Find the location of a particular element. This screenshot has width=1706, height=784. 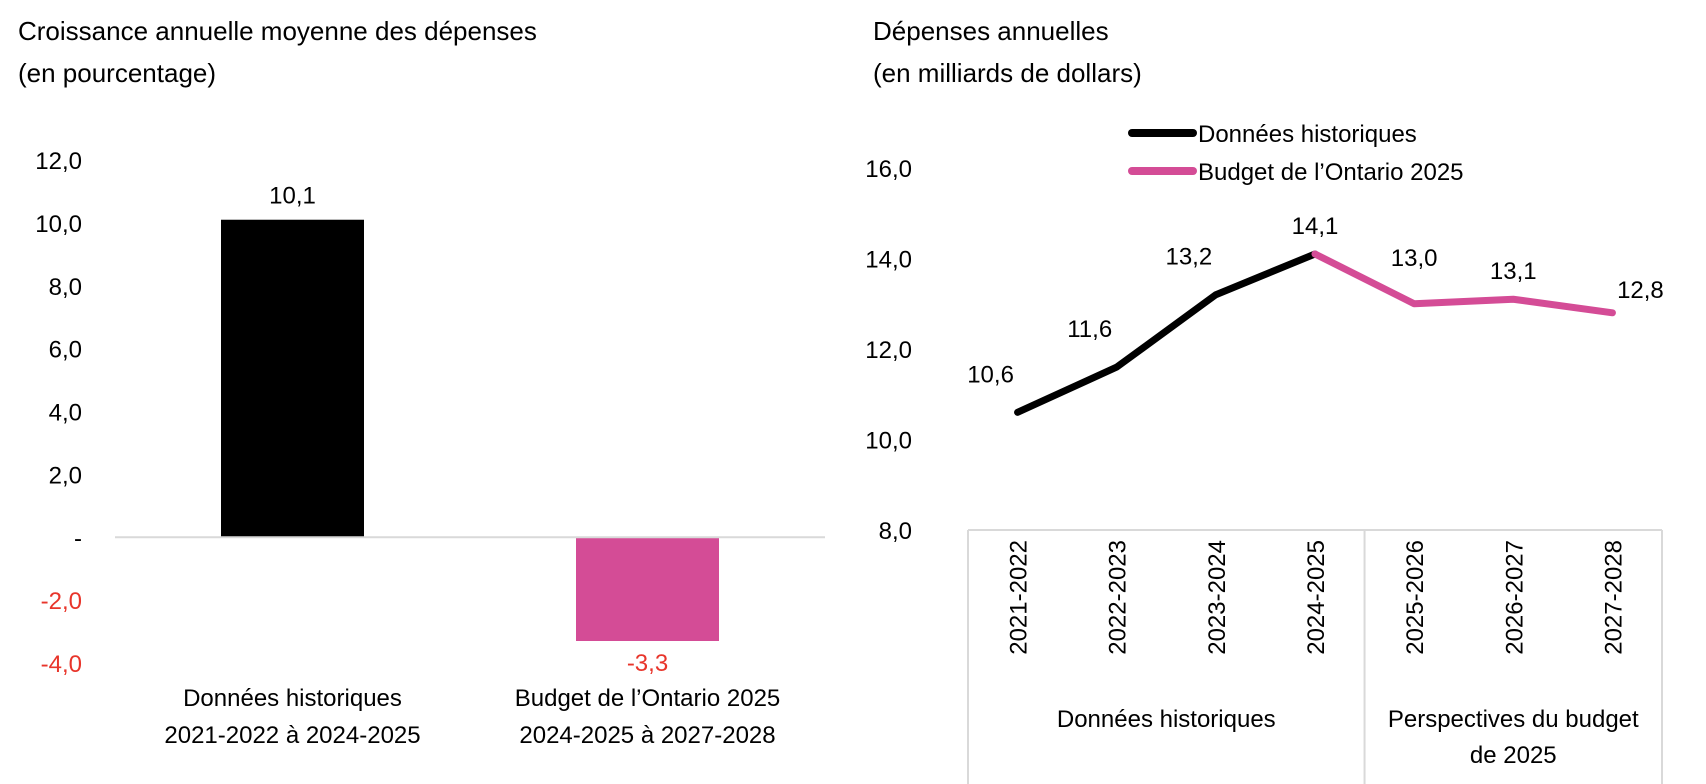

y-tick-label: - is located at coordinates (78, 538).